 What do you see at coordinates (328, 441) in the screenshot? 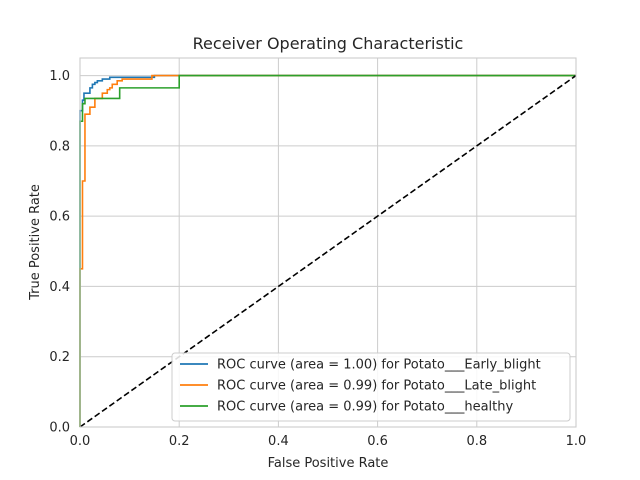
I see `x-tick-labels: 0.0 0.2 0.4 0.6 0.8 1.0` at bounding box center [328, 441].